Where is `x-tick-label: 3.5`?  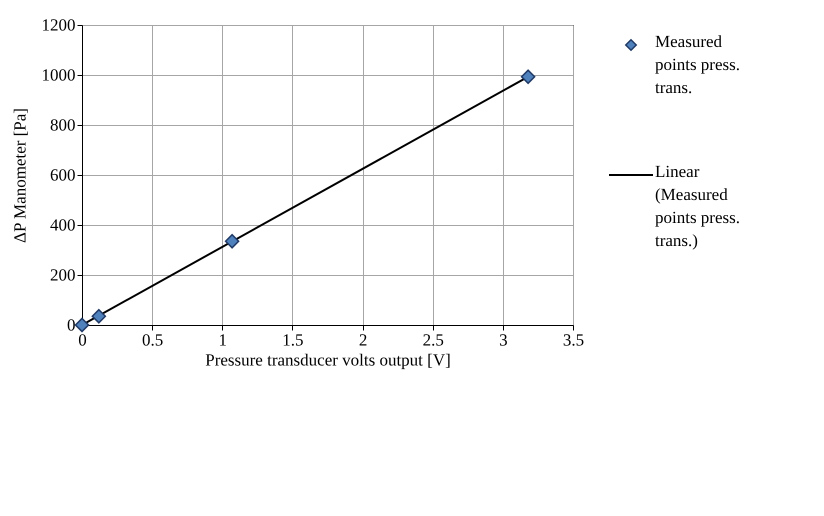
x-tick-label: 3.5 is located at coordinates (573, 340).